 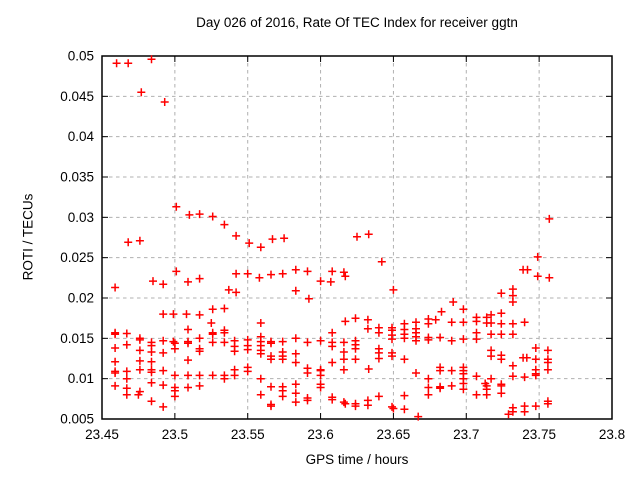 What do you see at coordinates (28, 237) in the screenshot?
I see `y-axis-label: ROTI / TECUs` at bounding box center [28, 237].